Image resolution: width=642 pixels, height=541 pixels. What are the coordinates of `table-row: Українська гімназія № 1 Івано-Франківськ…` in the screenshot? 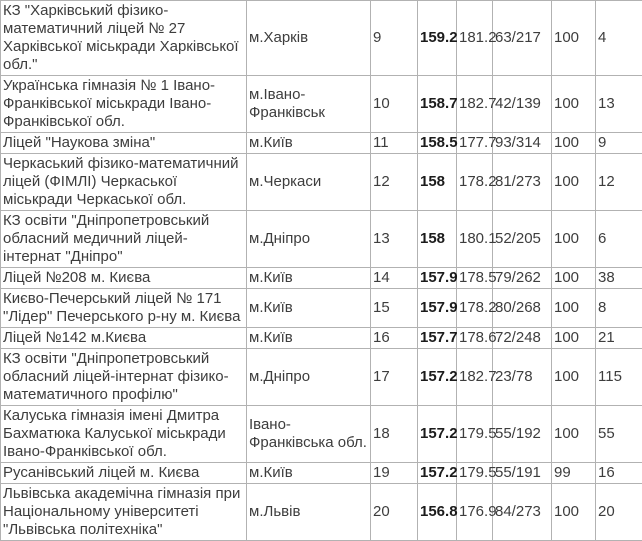 It's located at (321, 104).